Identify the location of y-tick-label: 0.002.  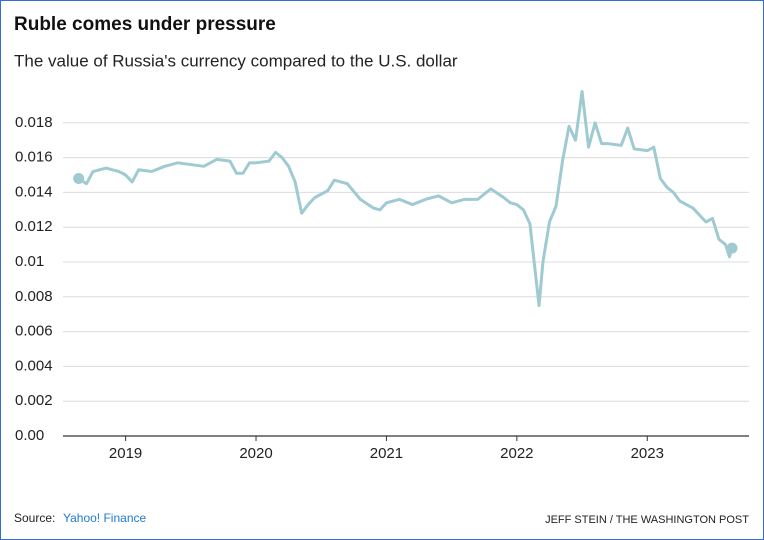
(34, 400).